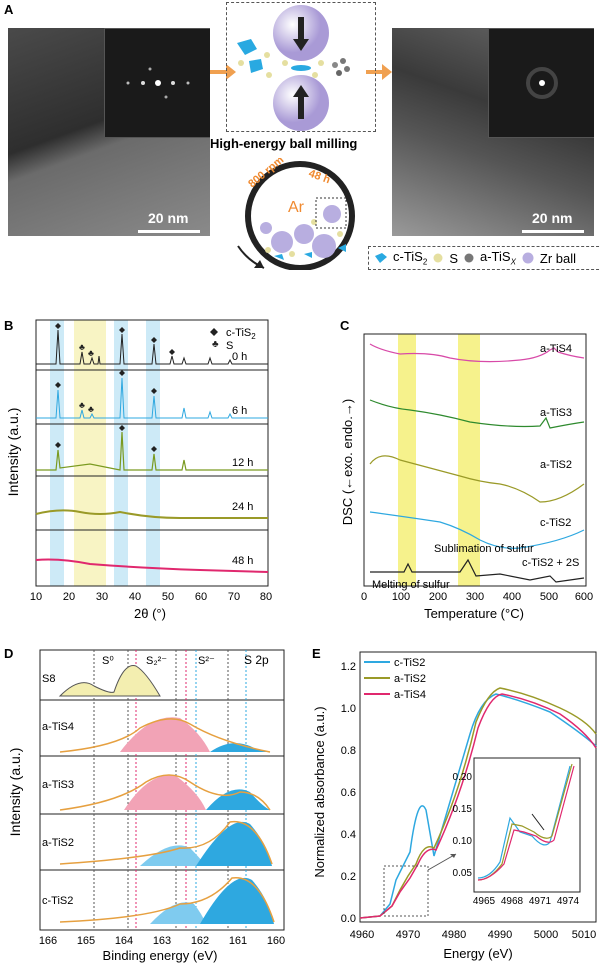 This screenshot has height=964, width=600. Describe the element at coordinates (549, 597) in the screenshot. I see `dsc-xtick: 500` at that location.